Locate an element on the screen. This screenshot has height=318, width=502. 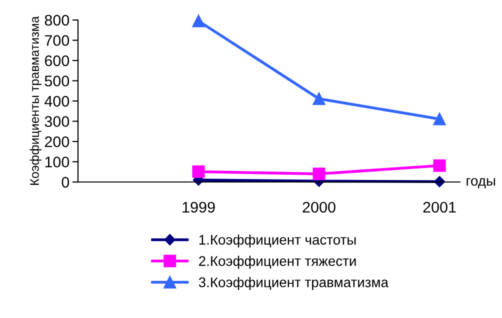
y-tick-label: 600 is located at coordinates (57, 60).